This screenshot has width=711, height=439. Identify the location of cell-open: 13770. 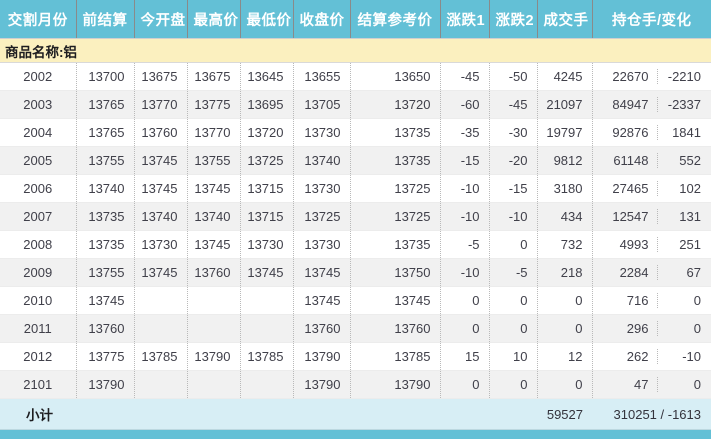
(160, 105).